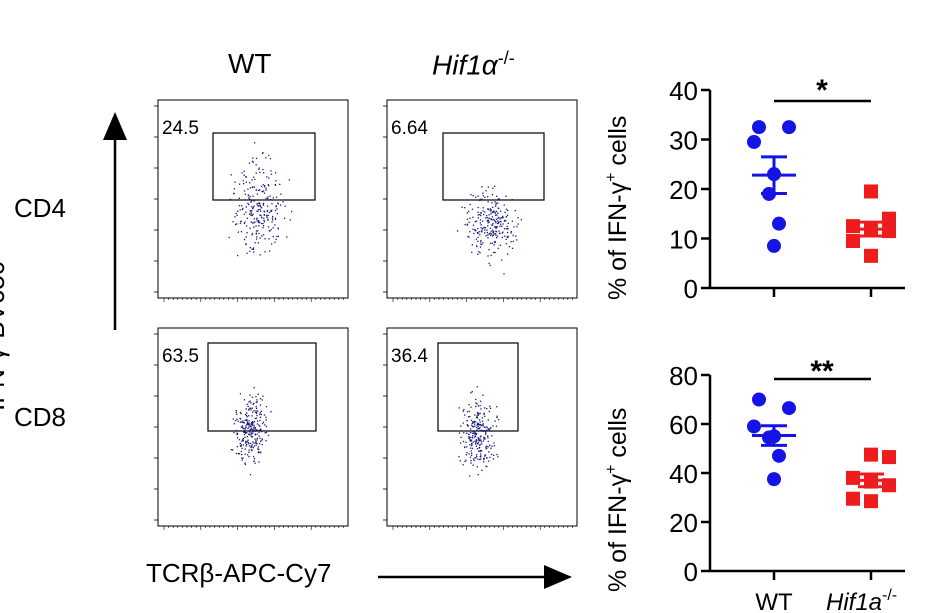 This screenshot has width=942, height=613. I want to click on flow-gate, so click(264, 166).